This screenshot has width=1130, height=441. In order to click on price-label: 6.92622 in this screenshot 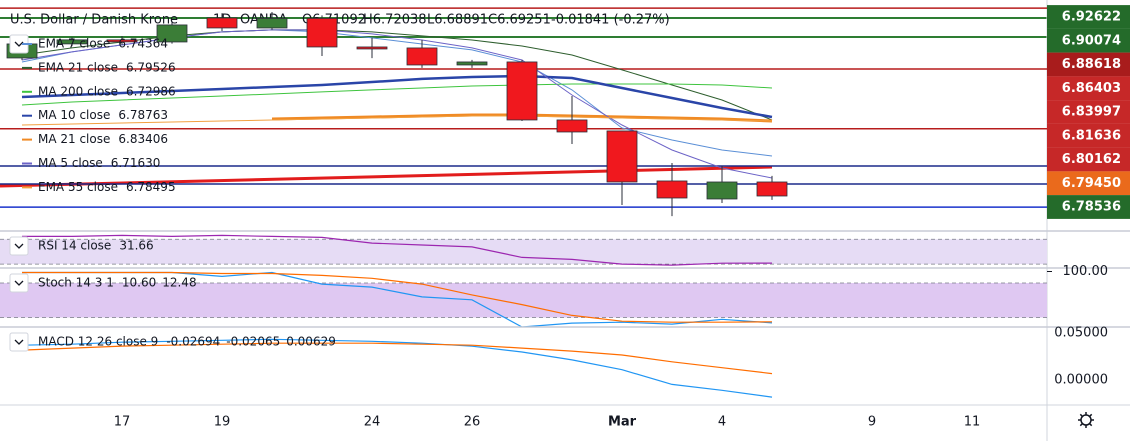, I will do `click(1091, 17)`.